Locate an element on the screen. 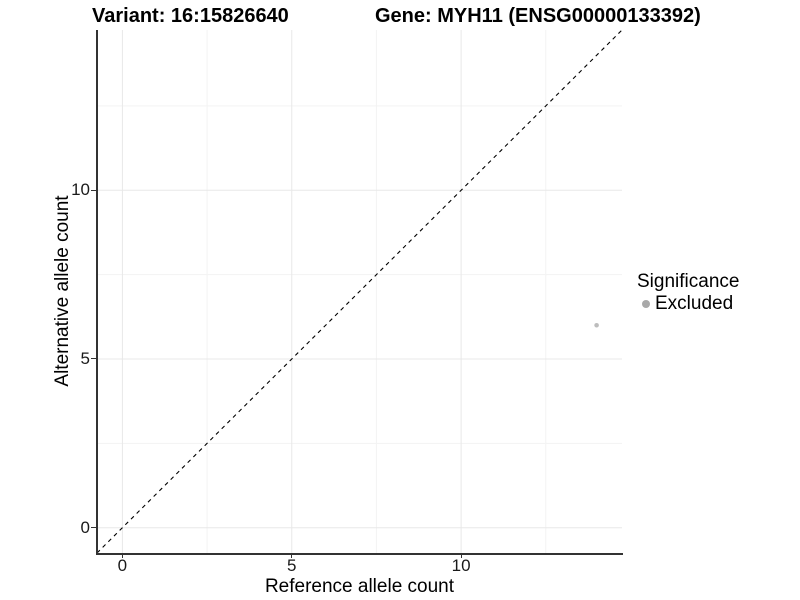 This screenshot has width=800, height=600. y-axis-title-text: Alternative allele count is located at coordinates (62, 291).